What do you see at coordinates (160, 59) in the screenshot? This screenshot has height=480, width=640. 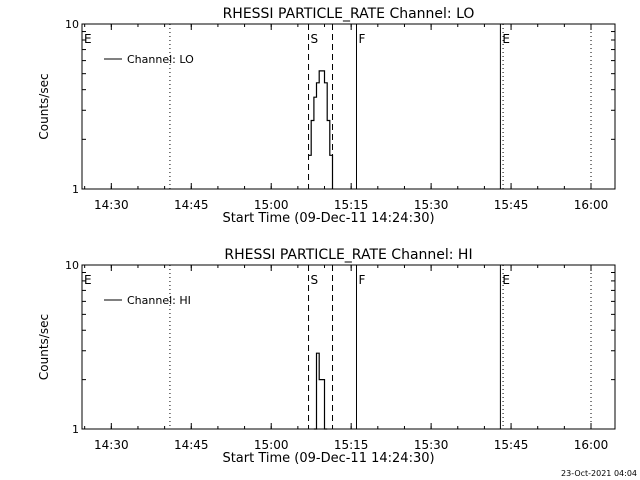 I see `legend-label: Channel: LO` at bounding box center [160, 59].